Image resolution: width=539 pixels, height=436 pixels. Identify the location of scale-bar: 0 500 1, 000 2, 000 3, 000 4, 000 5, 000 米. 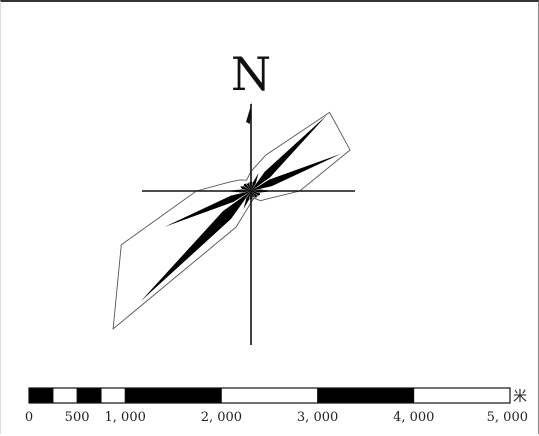
(276, 406).